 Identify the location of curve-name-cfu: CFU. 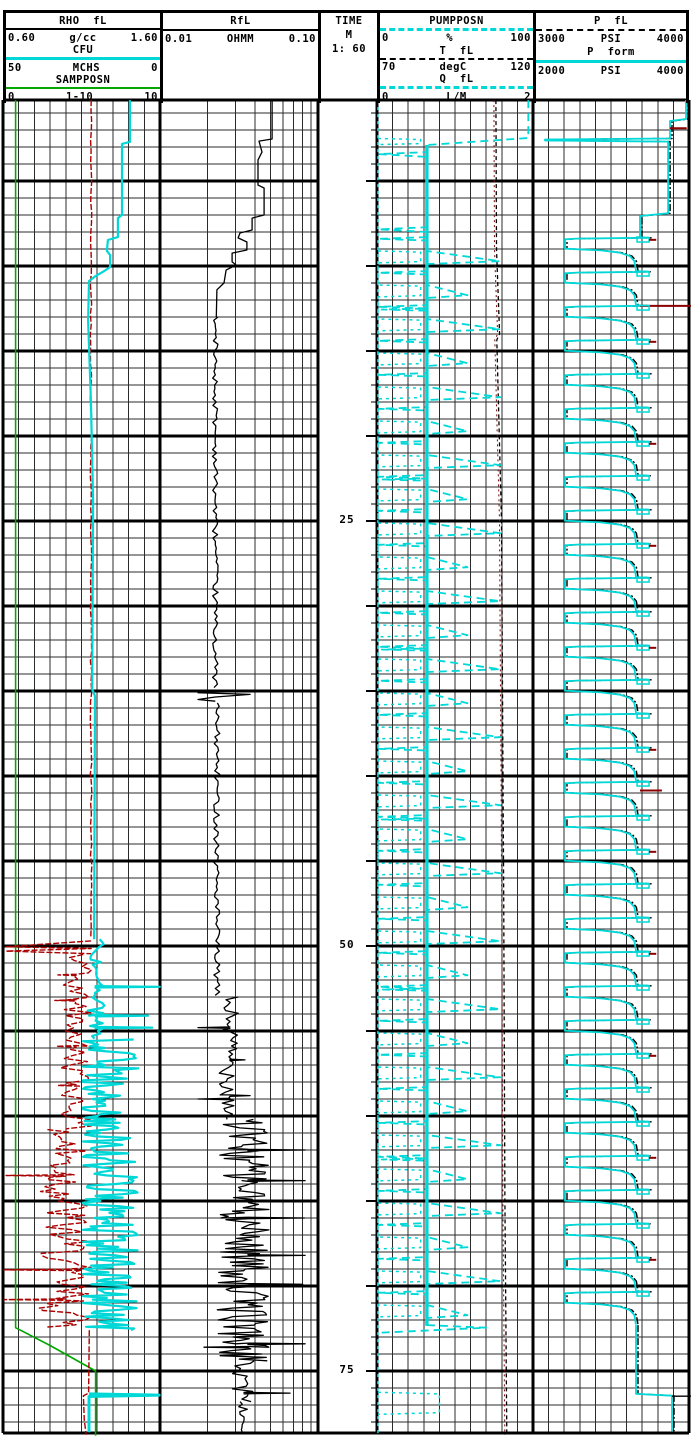
(83, 50).